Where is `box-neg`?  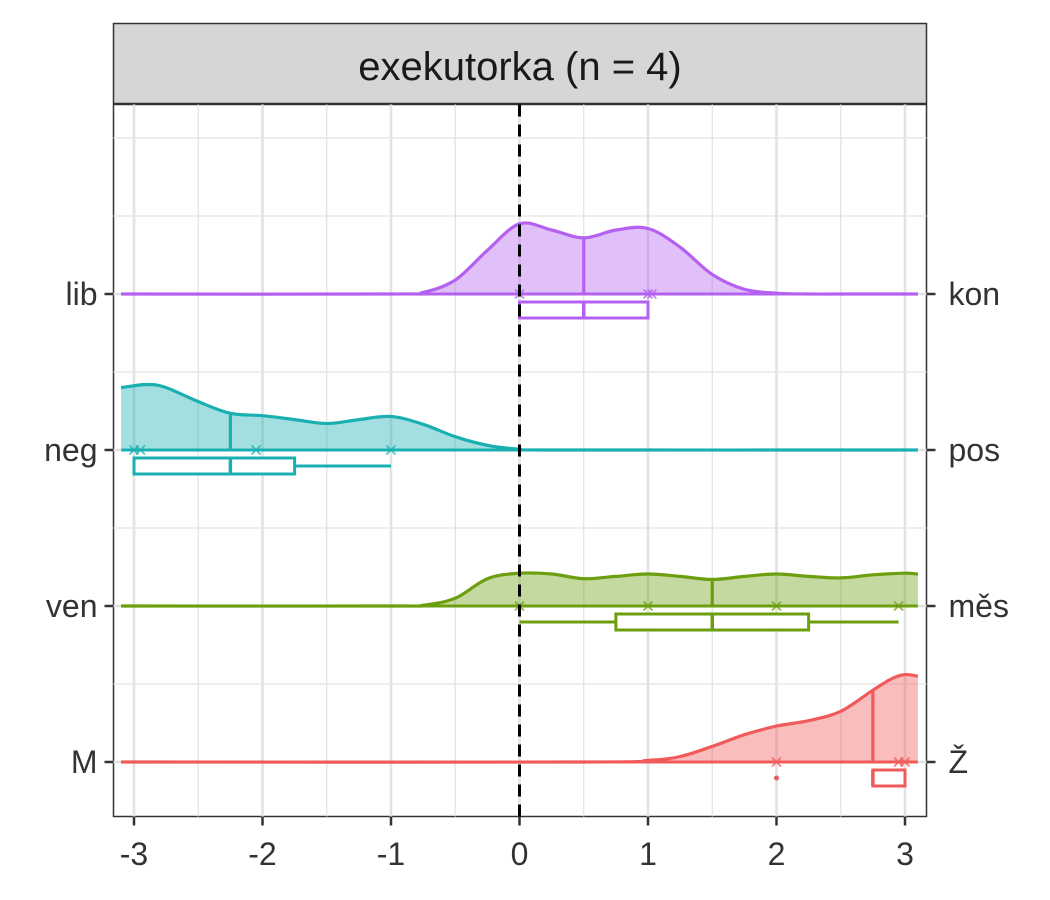
box-neg is located at coordinates (214, 466).